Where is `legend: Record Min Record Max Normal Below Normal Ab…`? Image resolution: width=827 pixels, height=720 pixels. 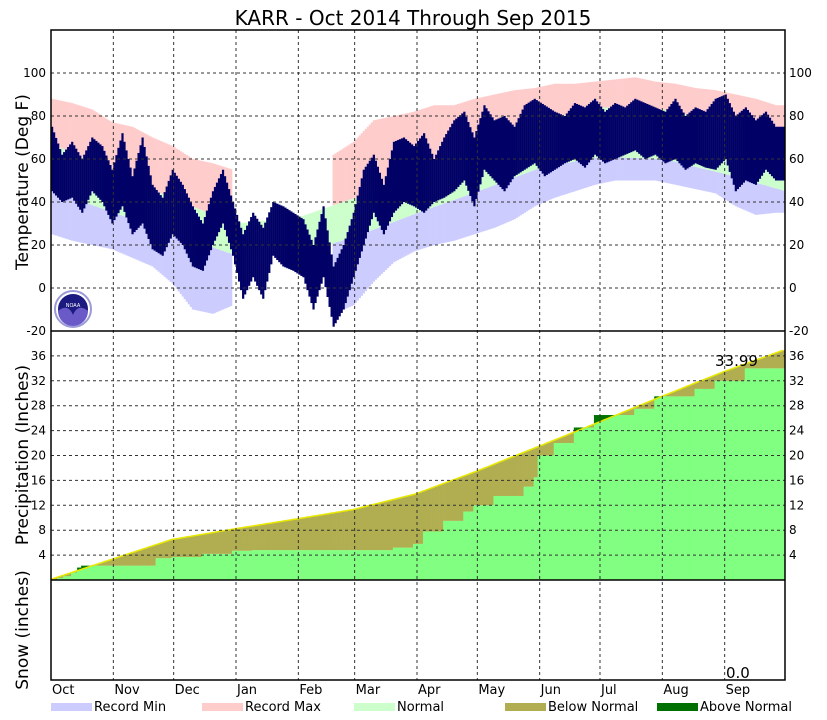 legend: Record Min Record Max Normal Below Normal Ab… is located at coordinates (421, 707).